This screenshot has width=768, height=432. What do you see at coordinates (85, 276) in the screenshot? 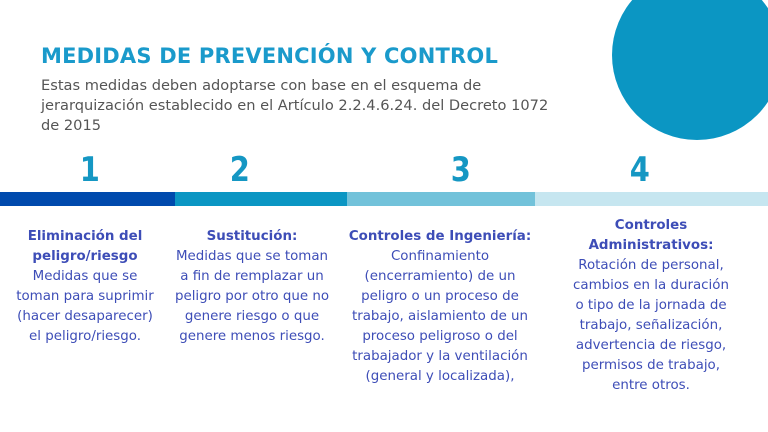
I see `step-body-line: Medidas que se` at bounding box center [85, 276].